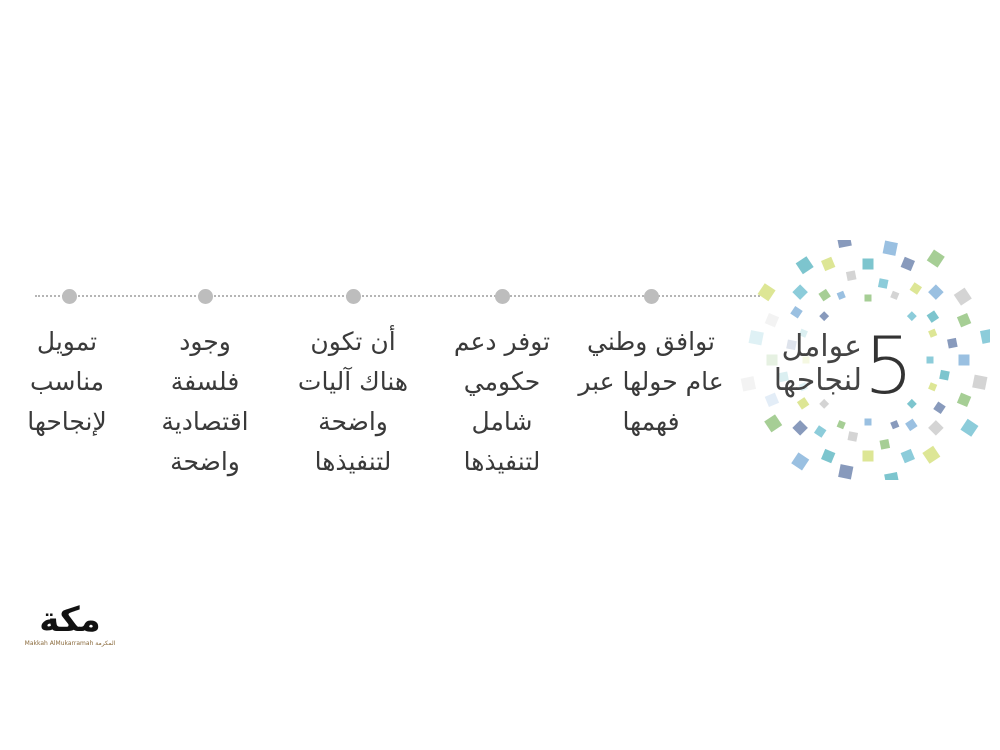 This screenshot has width=1000, height=750. What do you see at coordinates (67, 381) in the screenshot?
I see `factor-5: تمويل مناسب لإنجاحها` at bounding box center [67, 381].